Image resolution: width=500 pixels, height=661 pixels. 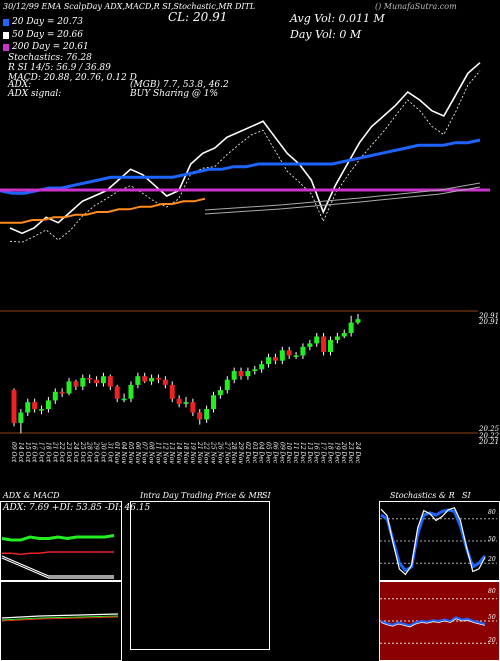 I want to click on date-label: 11 Dec, so click(x=296, y=453).